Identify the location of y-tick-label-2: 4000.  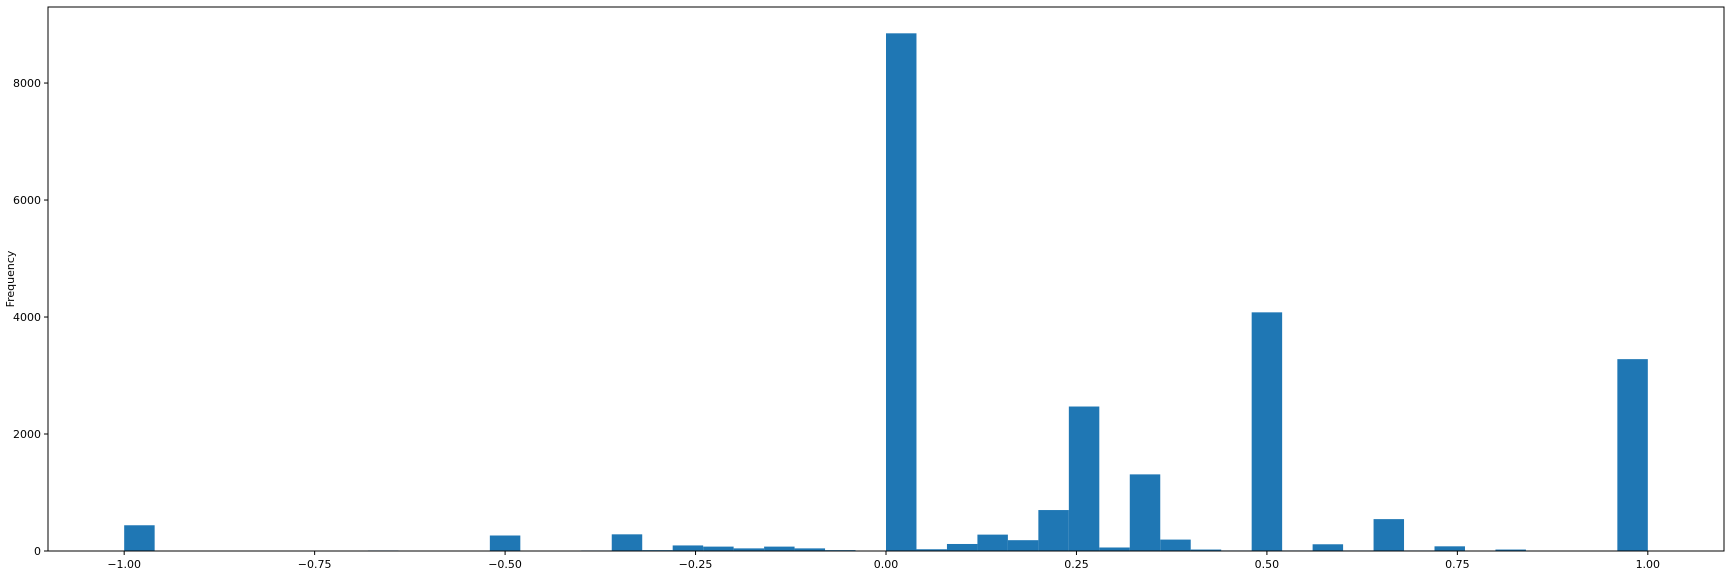
(27, 317).